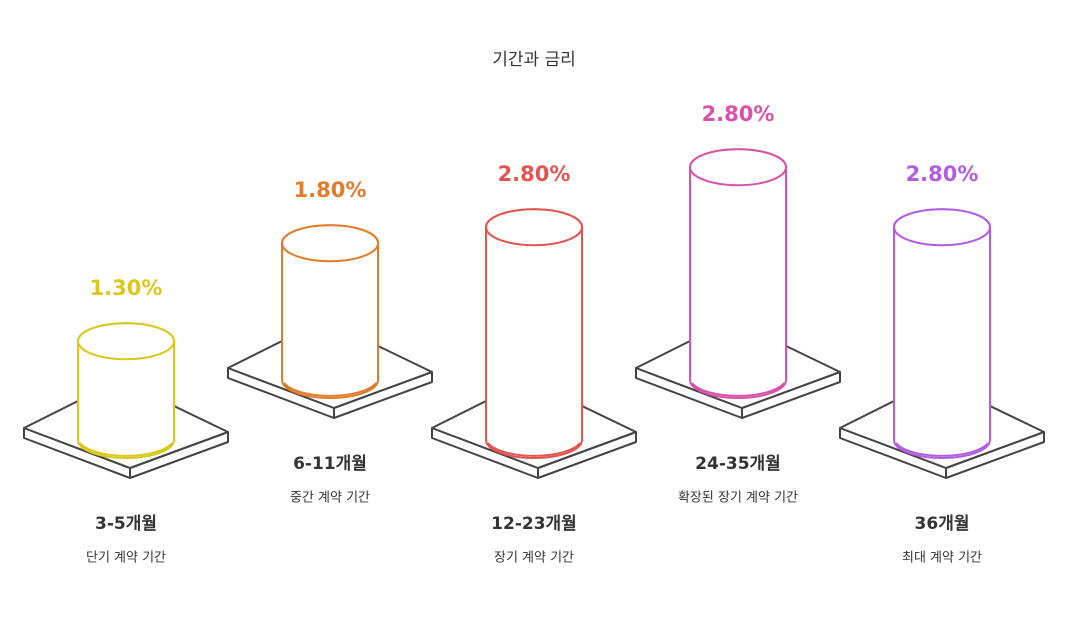 This screenshot has height=620, width=1068. What do you see at coordinates (534, 524) in the screenshot?
I see `category-label: 12-23개월` at bounding box center [534, 524].